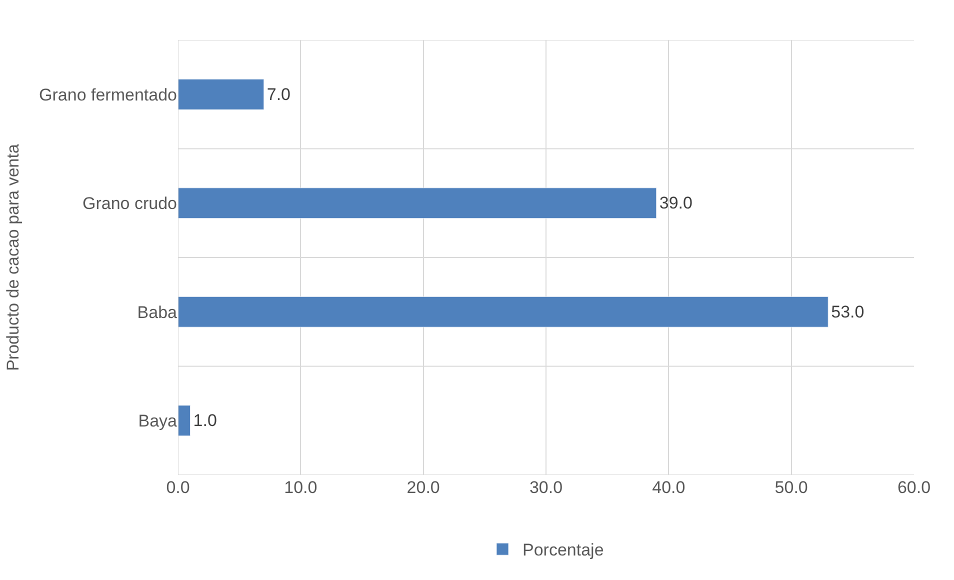  I want to click on x-tick-label: 50.0, so click(791, 487).